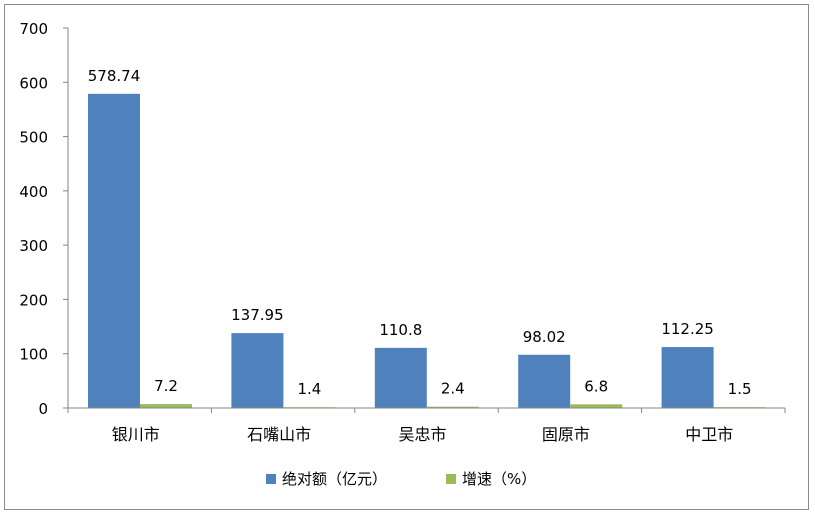  I want to click on y-tick-label: 400, so click(33, 192).